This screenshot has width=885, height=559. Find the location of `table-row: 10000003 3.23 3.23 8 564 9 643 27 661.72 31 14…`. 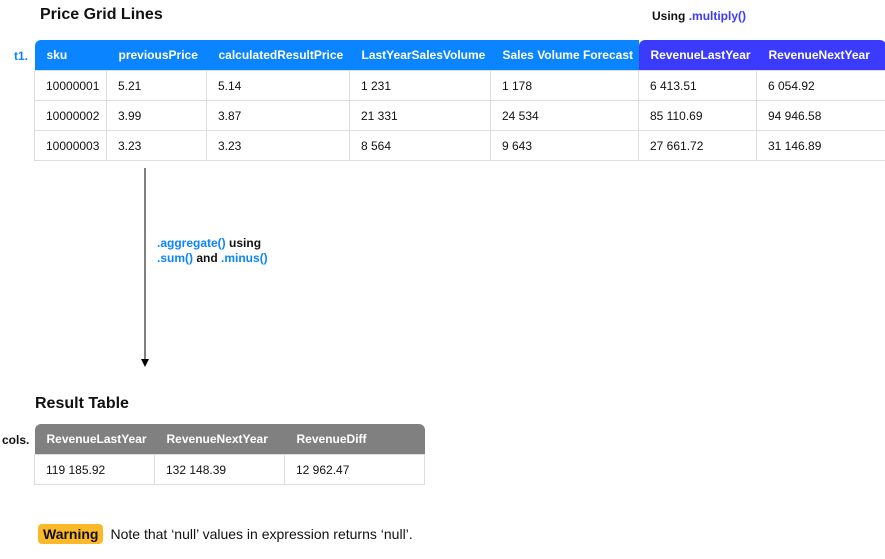

table-row: 10000003 3.23 3.23 8 564 9 643 27 661.72 31 14… is located at coordinates (459, 145).